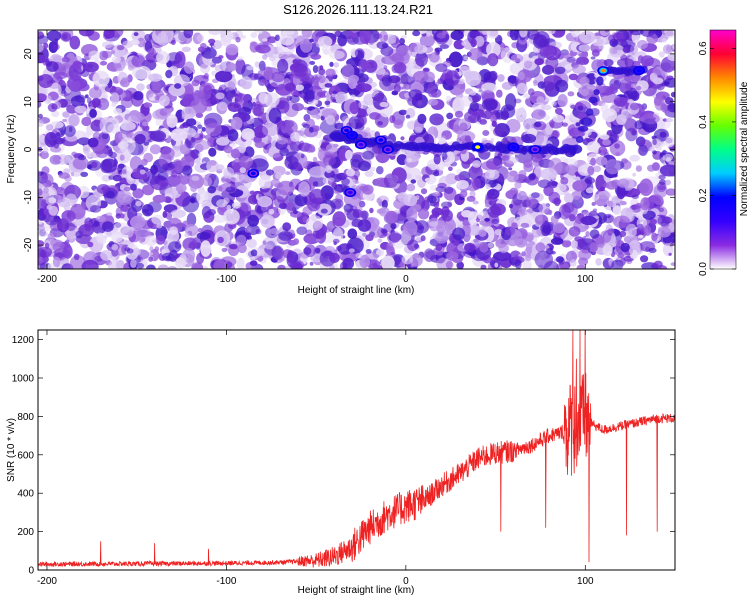 Image resolution: width=750 pixels, height=600 pixels. I want to click on ridge-cell, so click(576, 149).